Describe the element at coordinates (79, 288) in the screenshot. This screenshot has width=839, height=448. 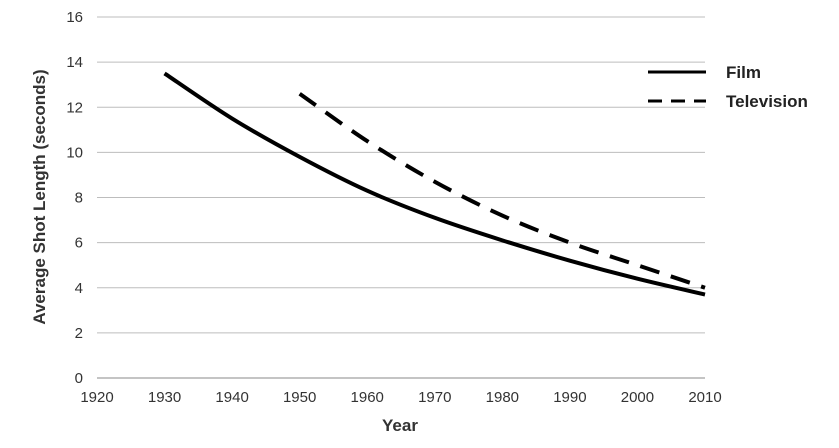
I see `y-tick-label: 4` at that location.